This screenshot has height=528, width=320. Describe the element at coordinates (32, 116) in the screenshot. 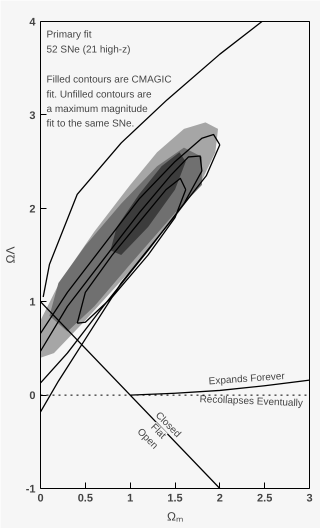

I see `y-tick-label: 3` at that location.